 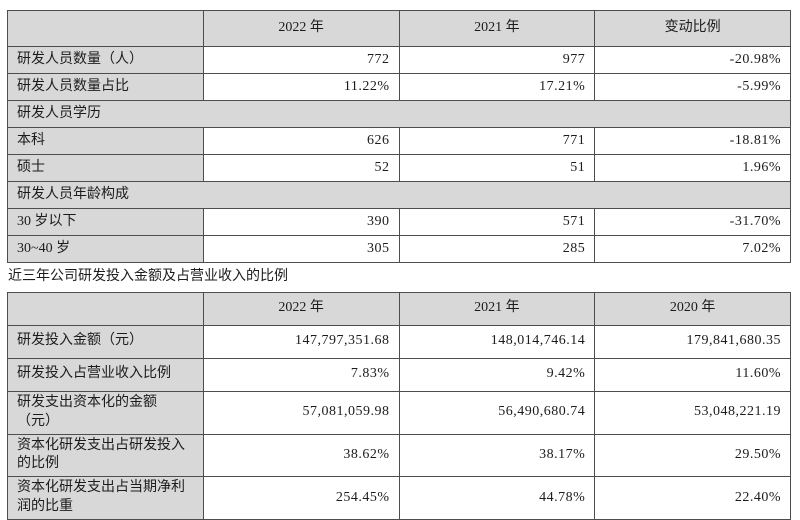 I want to click on value-change: -18.81%, so click(x=692, y=141).